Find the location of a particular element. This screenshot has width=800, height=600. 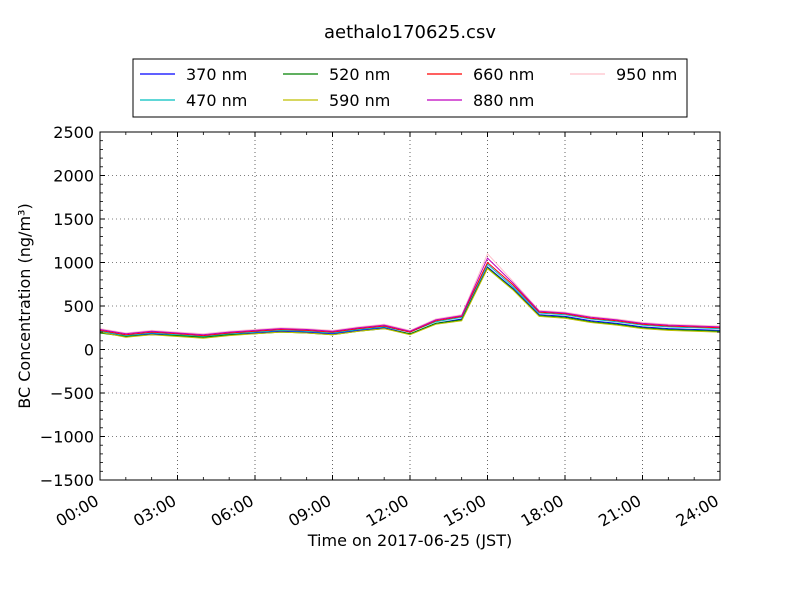

series-line-950-nm is located at coordinates (410, 293).